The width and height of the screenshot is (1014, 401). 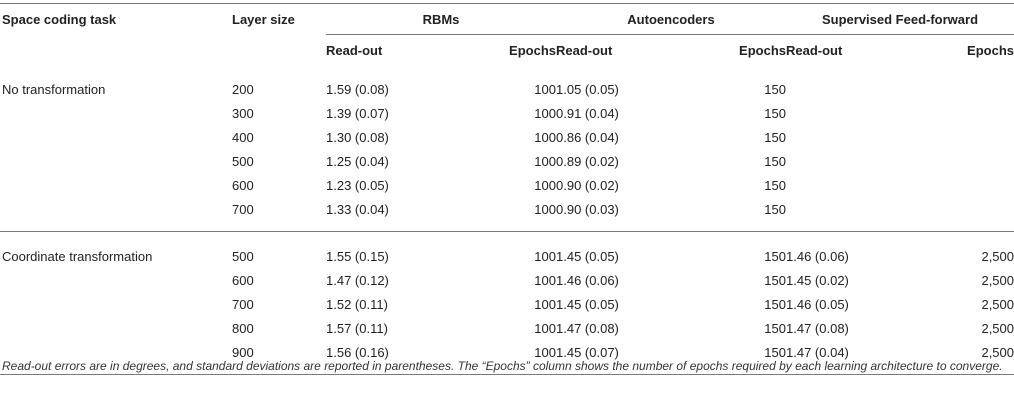 I want to click on section-task-label: Coordinate transformation, so click(x=77, y=256).